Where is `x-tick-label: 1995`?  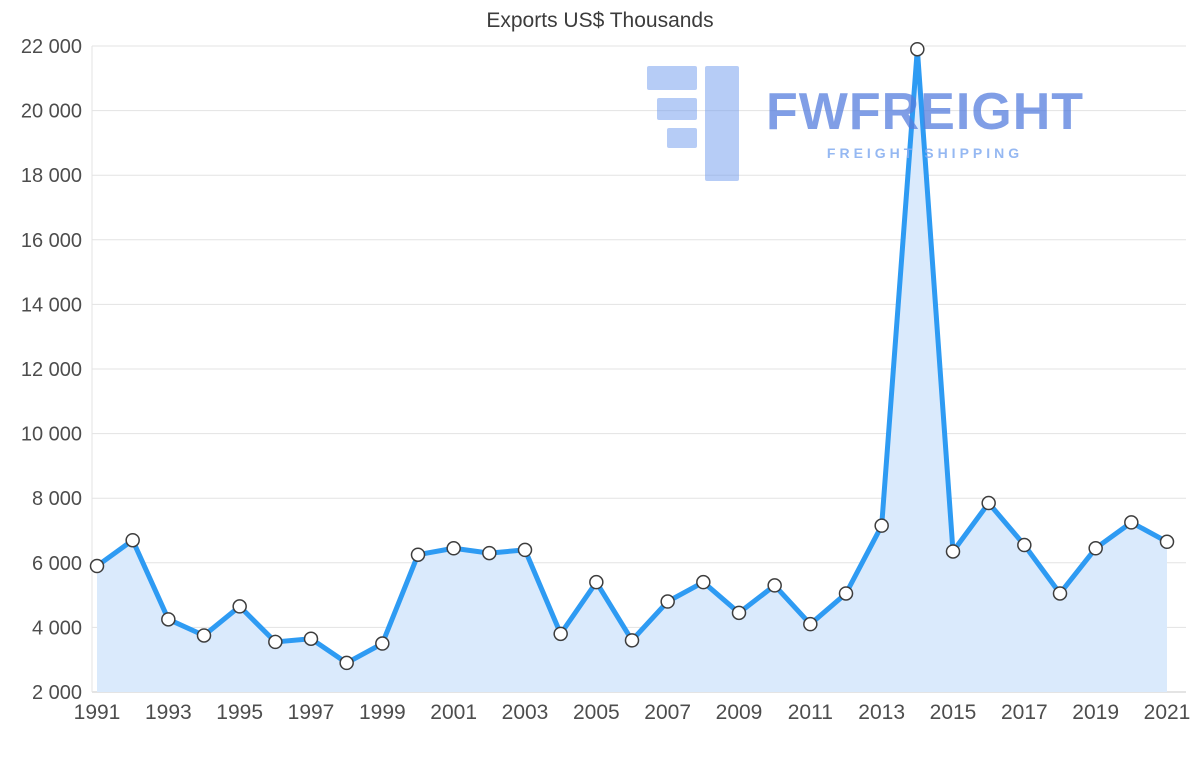 x-tick-label: 1995 is located at coordinates (239, 712).